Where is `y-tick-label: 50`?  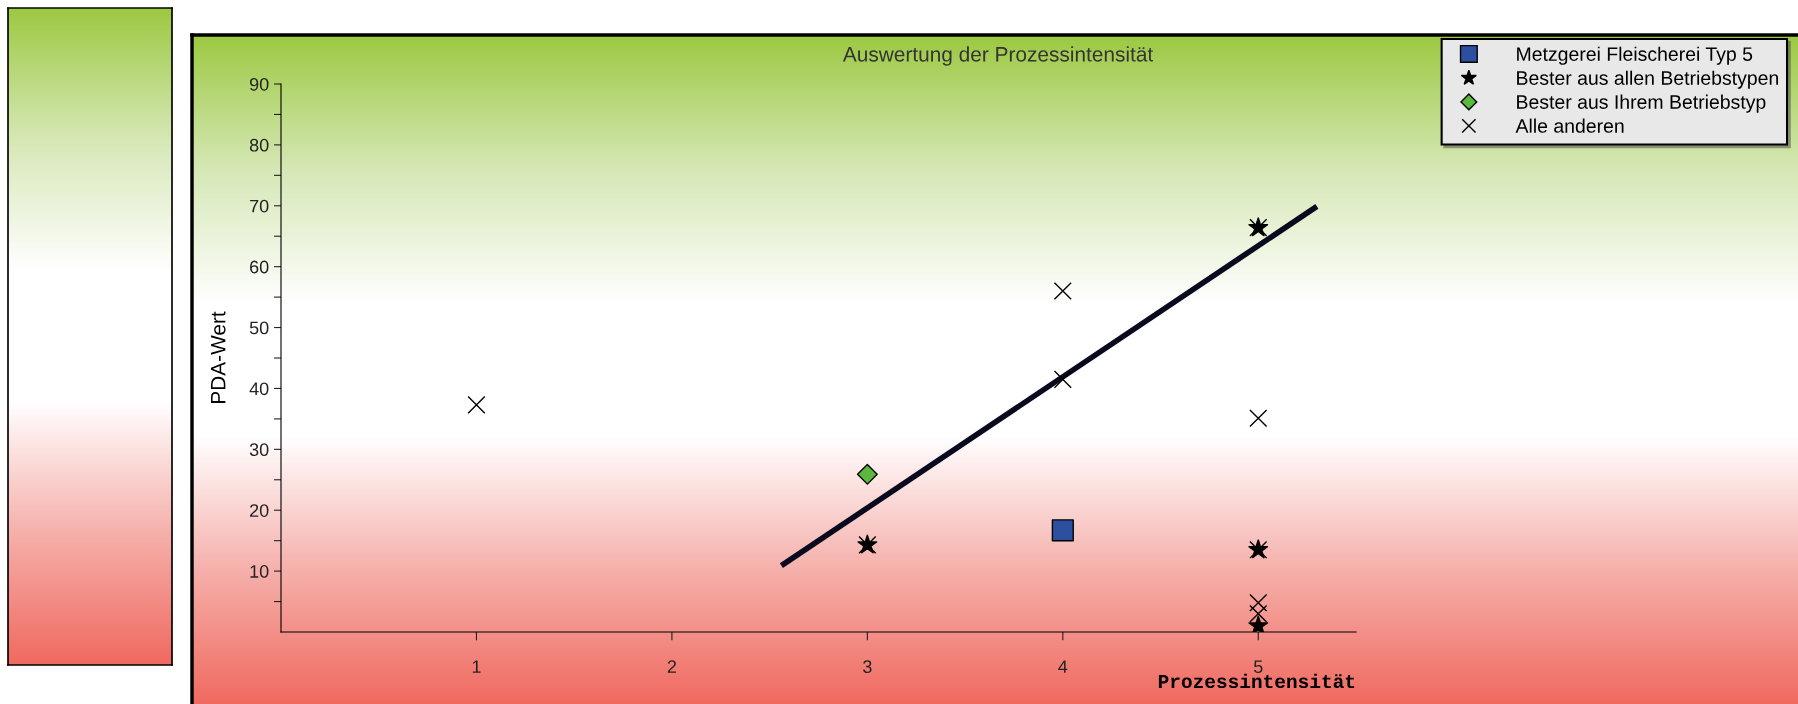 y-tick-label: 50 is located at coordinates (259, 328).